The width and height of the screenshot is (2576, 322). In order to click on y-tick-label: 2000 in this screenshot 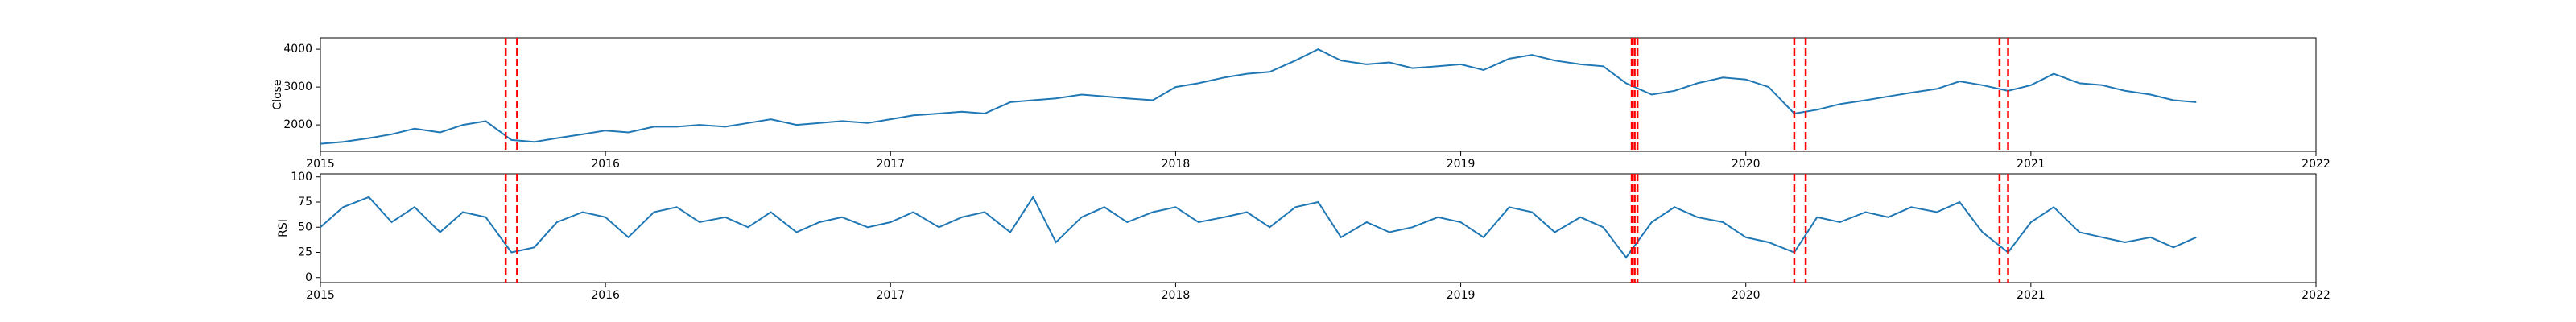, I will do `click(297, 124)`.